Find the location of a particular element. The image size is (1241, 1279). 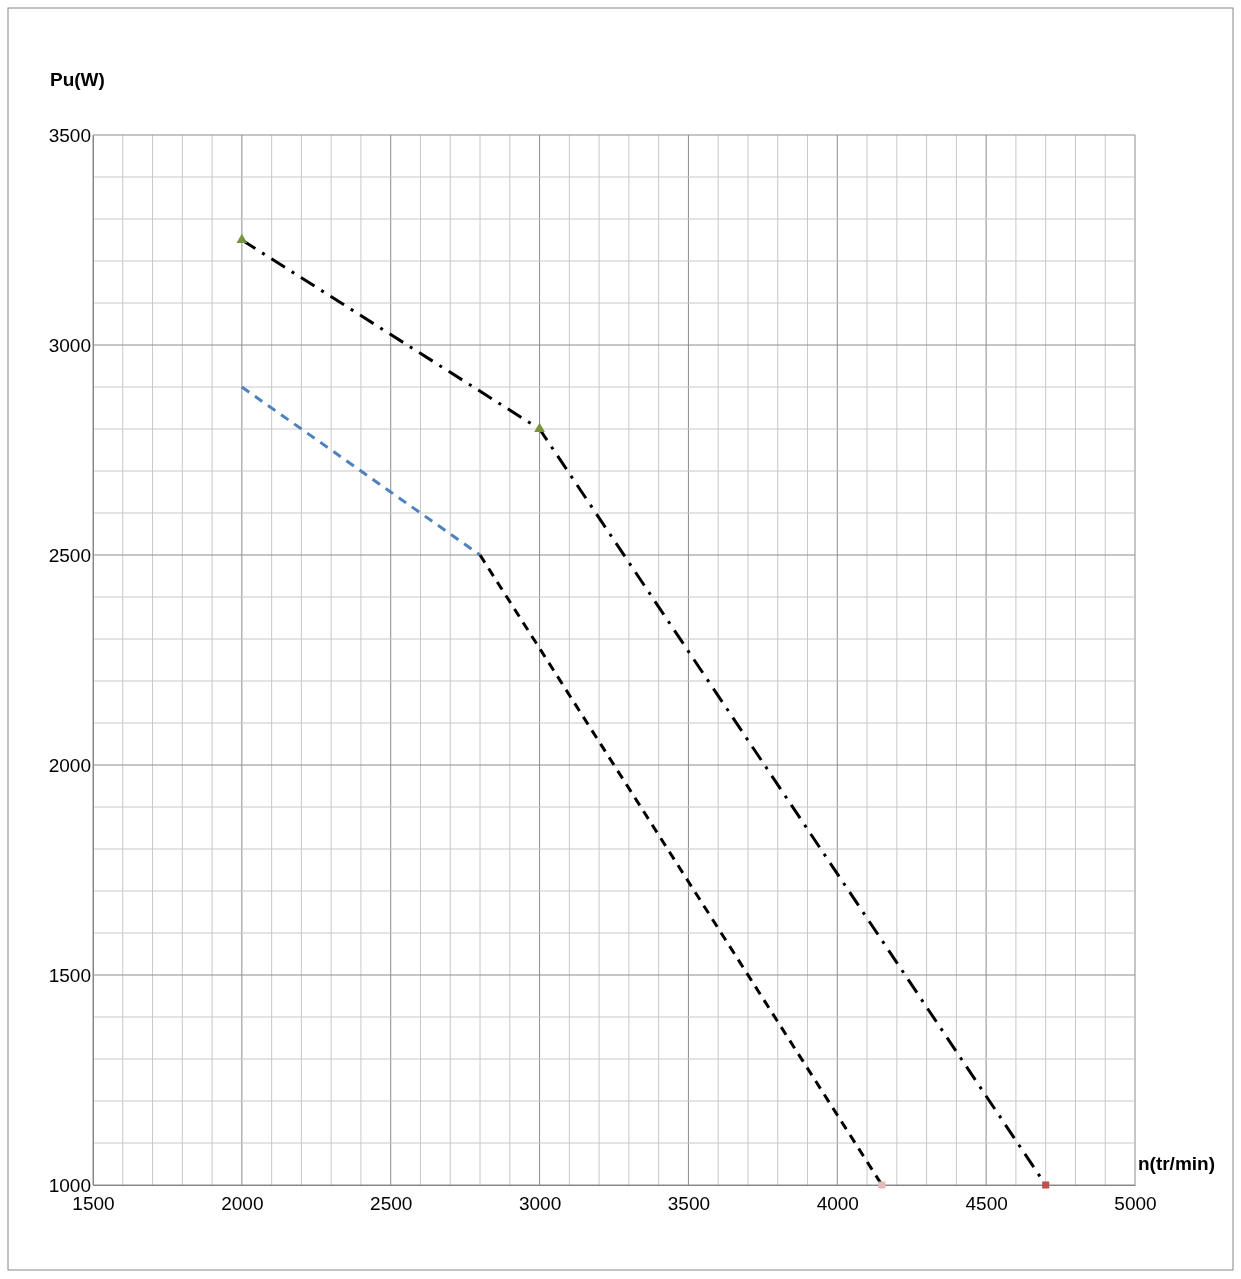

y-tick-label: 1500 is located at coordinates (69, 975).